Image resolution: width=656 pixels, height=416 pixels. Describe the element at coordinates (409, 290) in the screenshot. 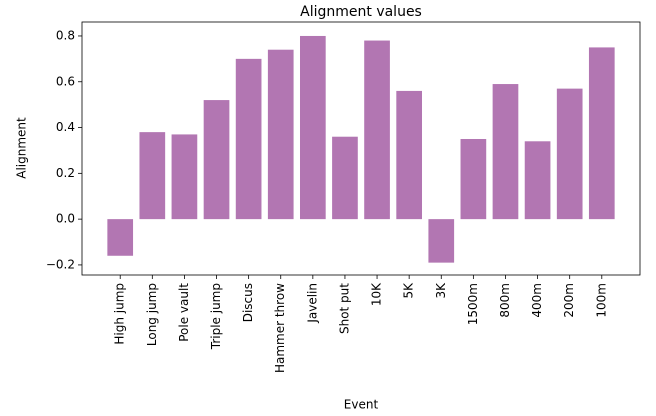

I see `x-tick-label: 5K` at that location.